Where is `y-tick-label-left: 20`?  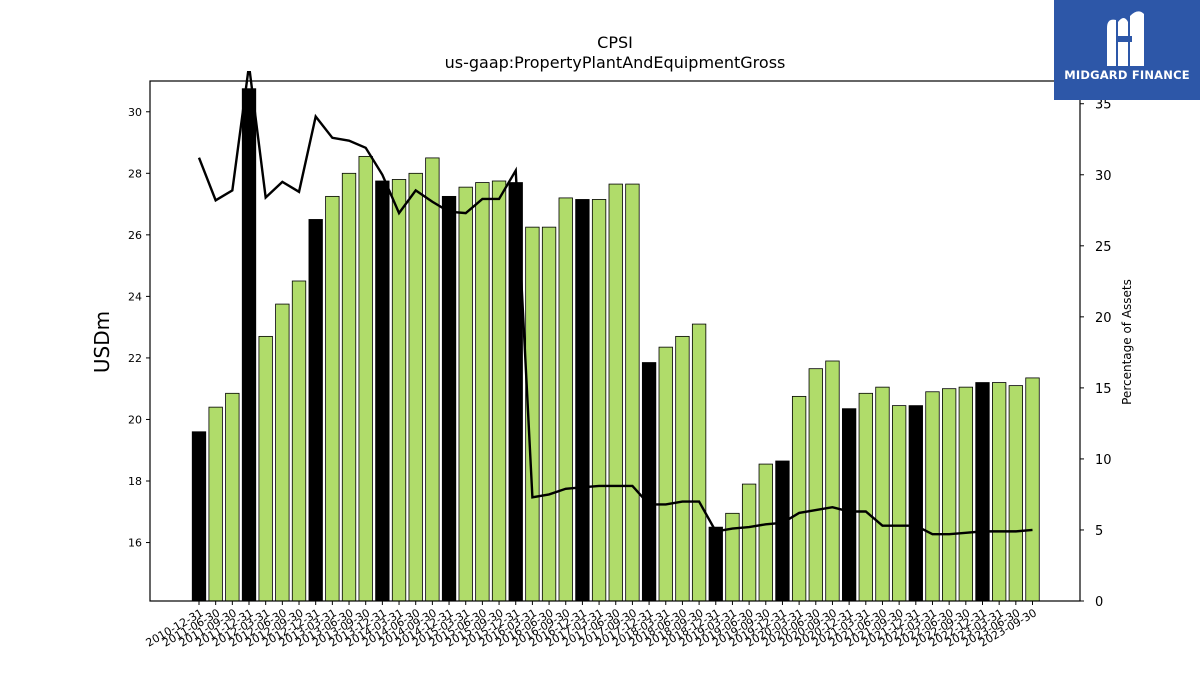 y-tick-label-left: 20 is located at coordinates (135, 419).